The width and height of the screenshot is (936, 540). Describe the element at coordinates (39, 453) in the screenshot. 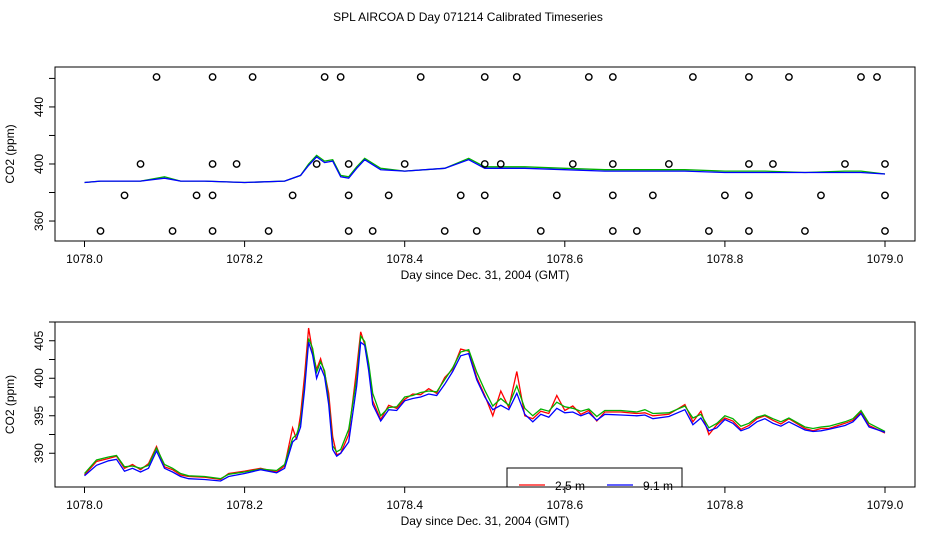

I see `y-tick-label: 390` at that location.